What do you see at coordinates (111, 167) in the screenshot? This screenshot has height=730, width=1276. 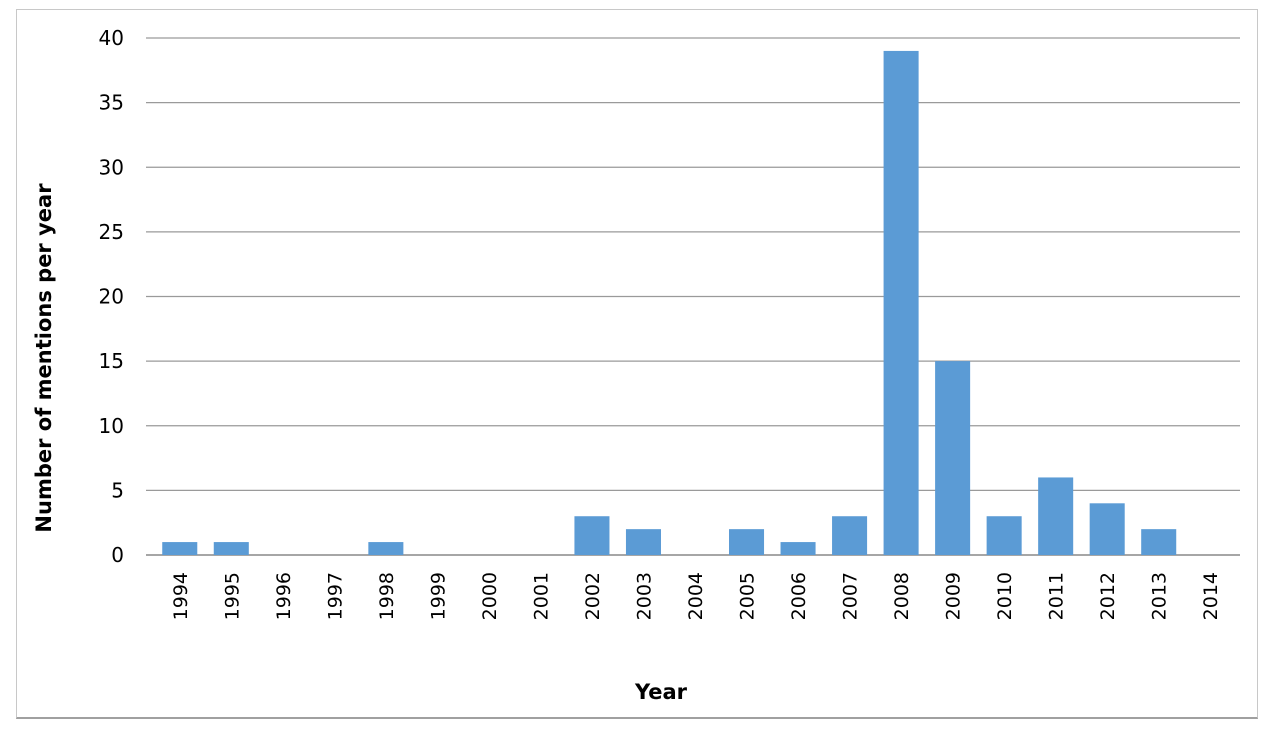 I see `y-tick-label: 30` at bounding box center [111, 167].